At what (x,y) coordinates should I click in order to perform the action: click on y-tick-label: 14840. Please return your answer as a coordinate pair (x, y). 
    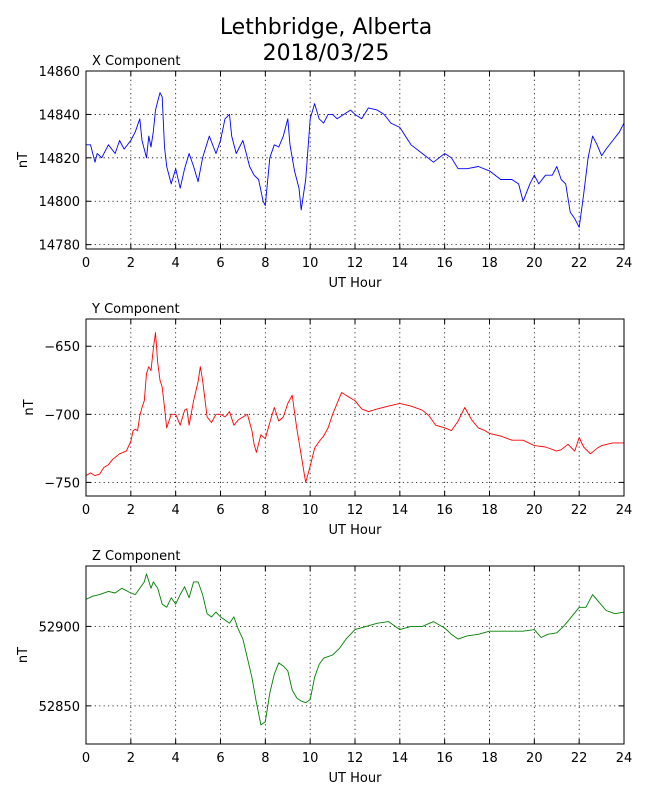
    Looking at the image, I should click on (59, 115).